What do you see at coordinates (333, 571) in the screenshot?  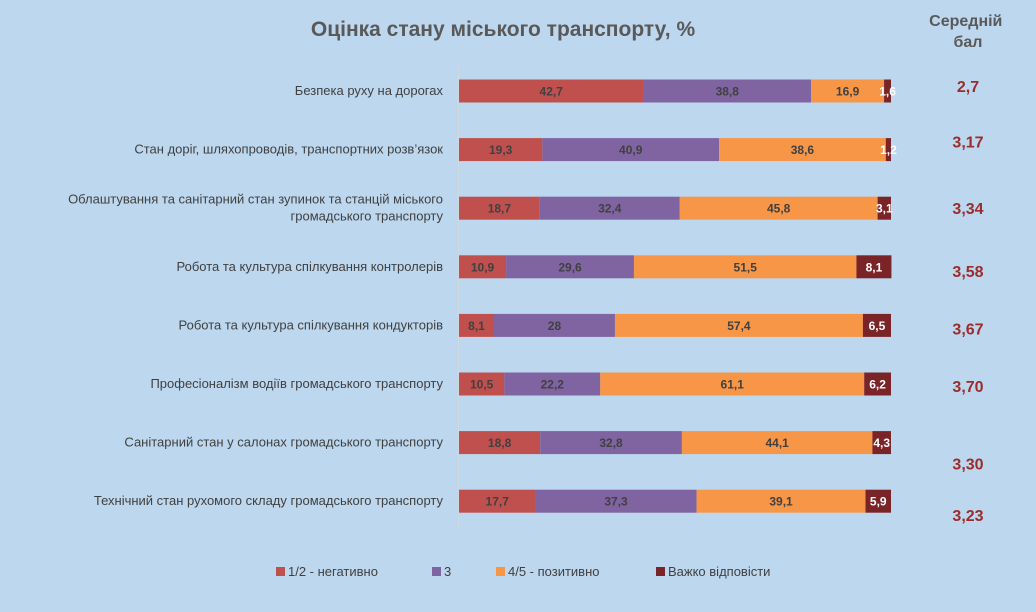 I see `legend-label: 1/2 - негативно` at bounding box center [333, 571].